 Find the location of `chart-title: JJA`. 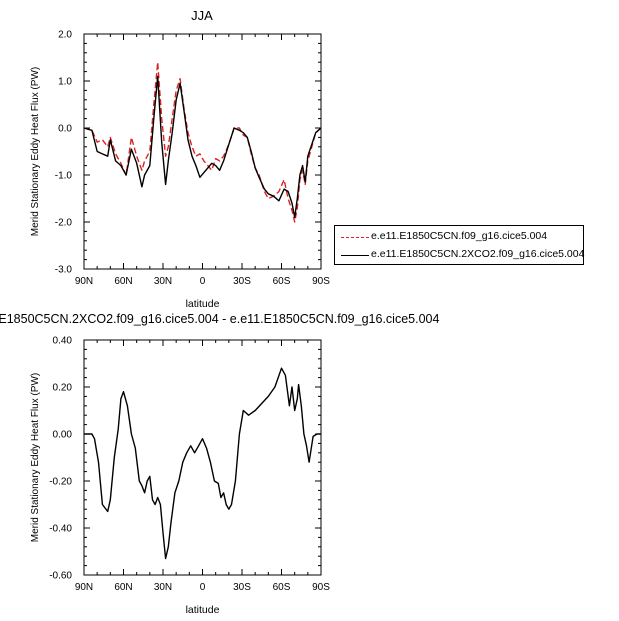

chart-title: JJA is located at coordinates (202, 15).